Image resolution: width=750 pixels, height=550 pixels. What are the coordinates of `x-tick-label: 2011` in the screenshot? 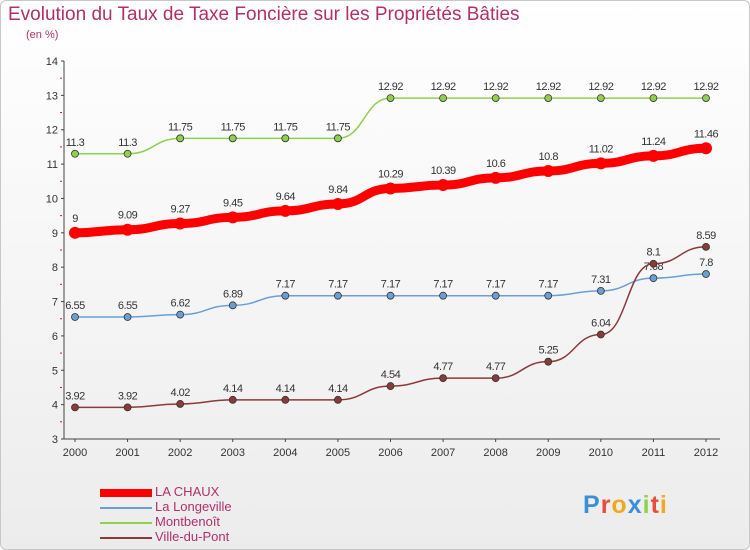 It's located at (654, 453).